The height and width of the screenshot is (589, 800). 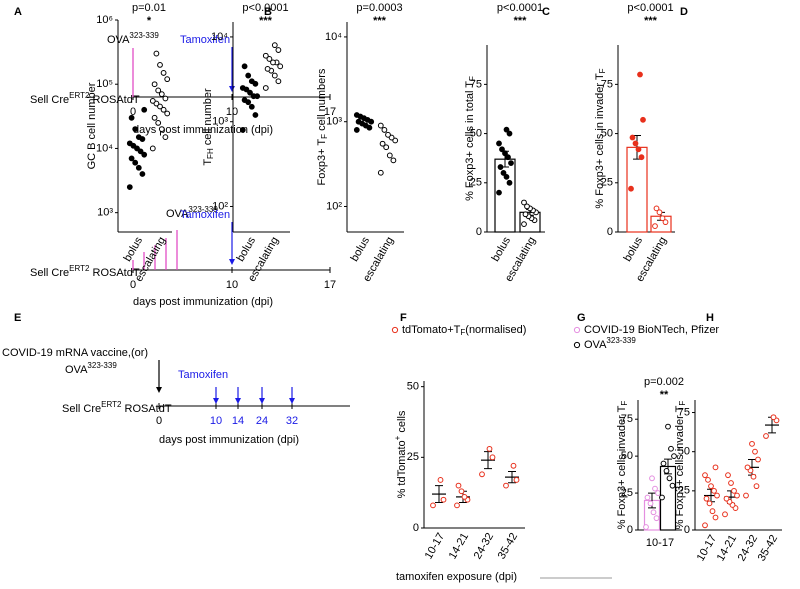 I want to click on text-part: GC B cell number, so click(x=92, y=125).